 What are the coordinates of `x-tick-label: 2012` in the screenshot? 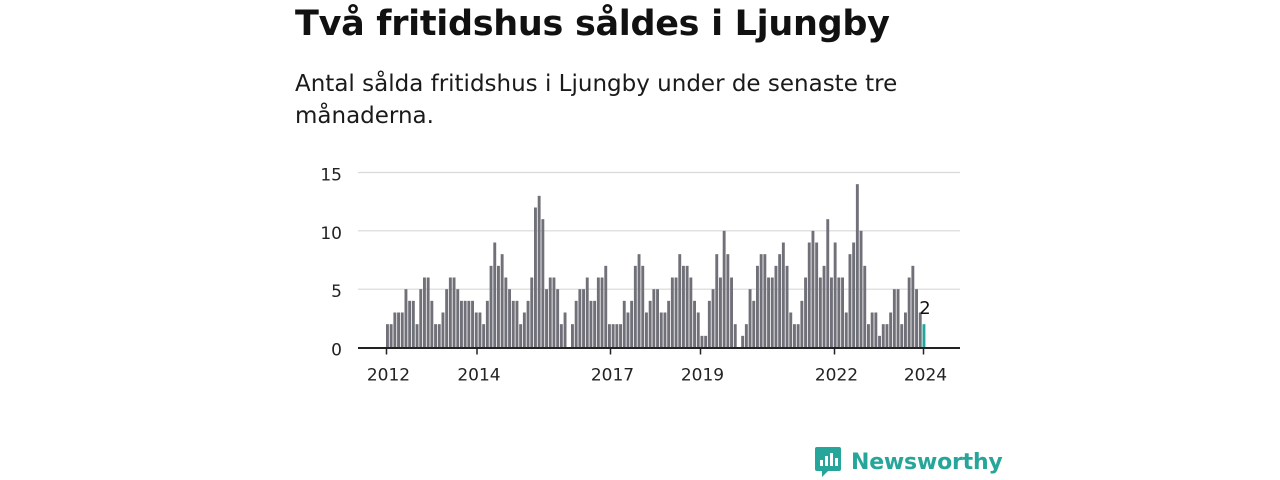 It's located at (388, 376).